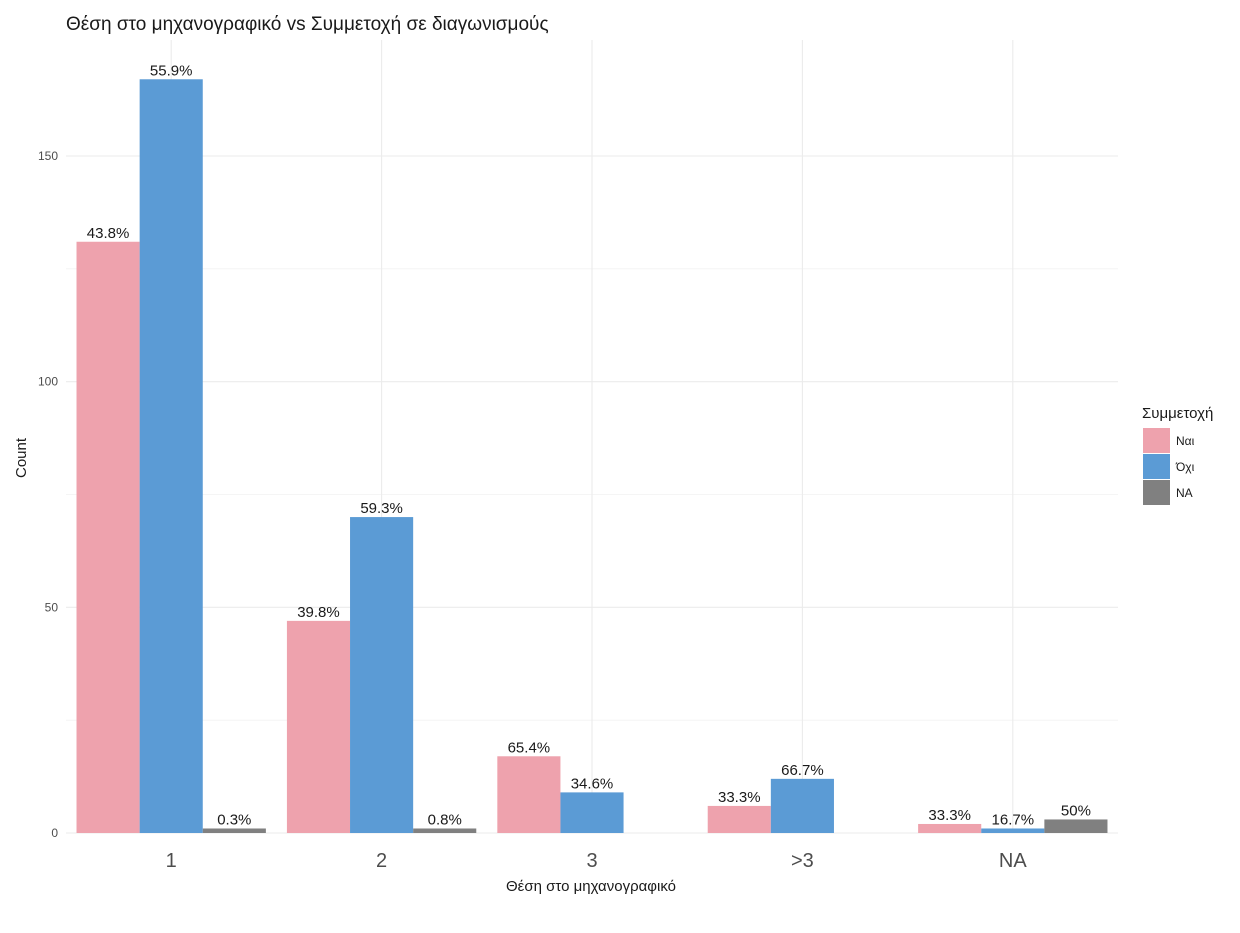 This screenshot has width=1240, height=933. I want to click on y-tick-label: 0, so click(54, 833).